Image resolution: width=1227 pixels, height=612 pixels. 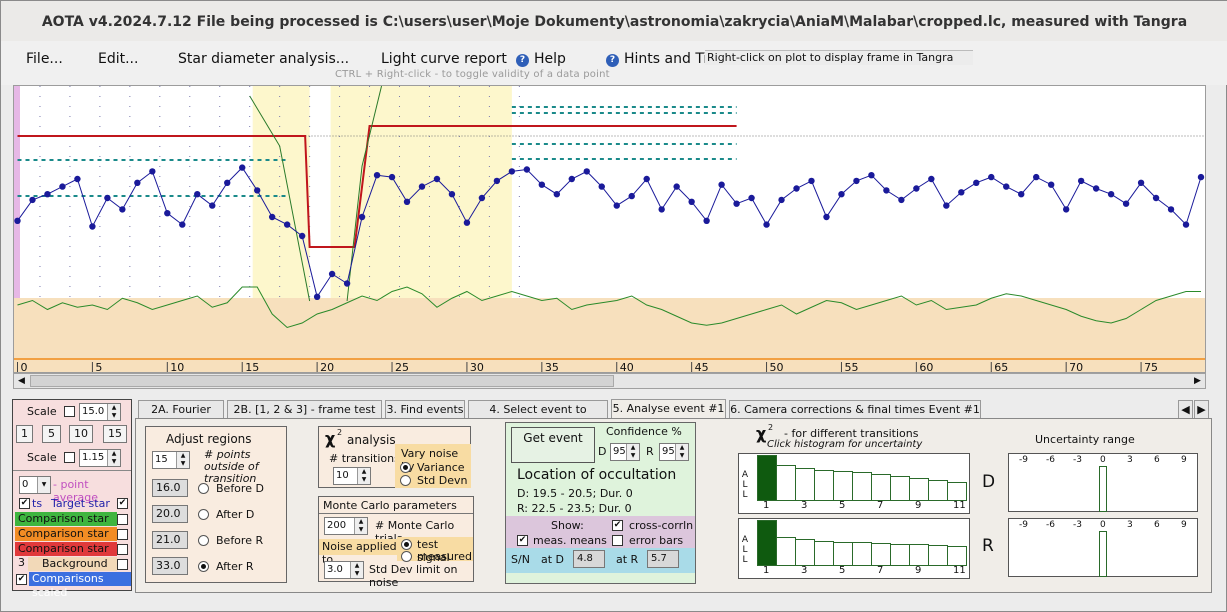 I want to click on tab-frame-test: 2B. [1, 2 & 3] - frame test, so click(x=304, y=409).